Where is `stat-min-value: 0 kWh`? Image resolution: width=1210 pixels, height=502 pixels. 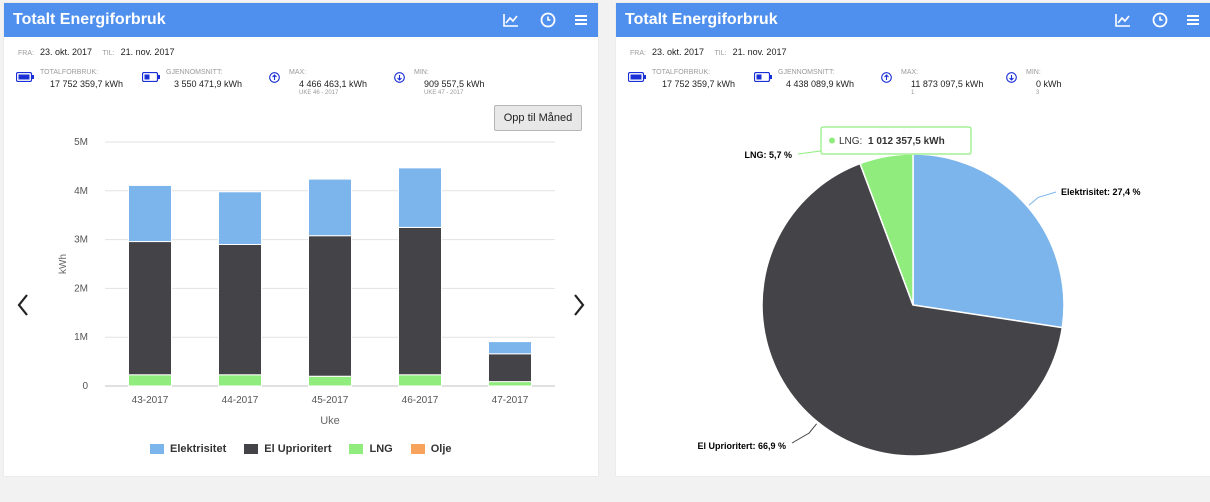 stat-min-value: 0 kWh is located at coordinates (1049, 84).